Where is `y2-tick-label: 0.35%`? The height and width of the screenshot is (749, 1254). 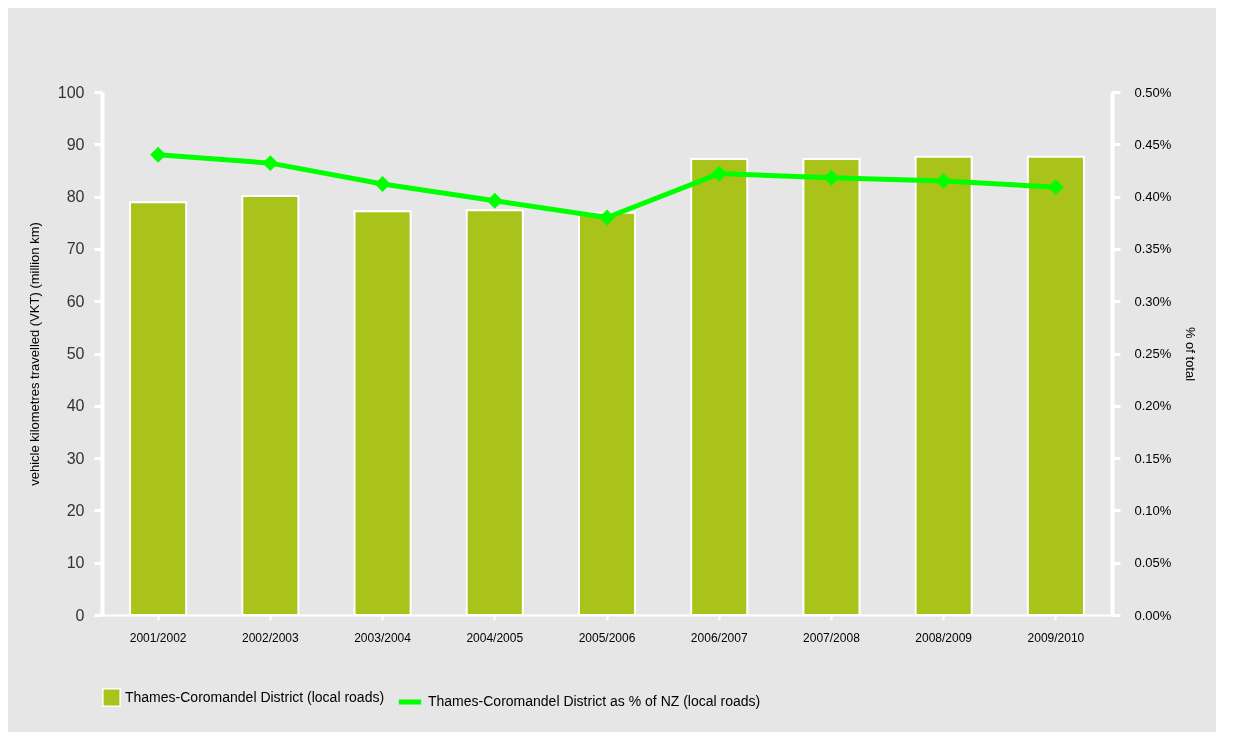
y2-tick-label: 0.35% is located at coordinates (1153, 249).